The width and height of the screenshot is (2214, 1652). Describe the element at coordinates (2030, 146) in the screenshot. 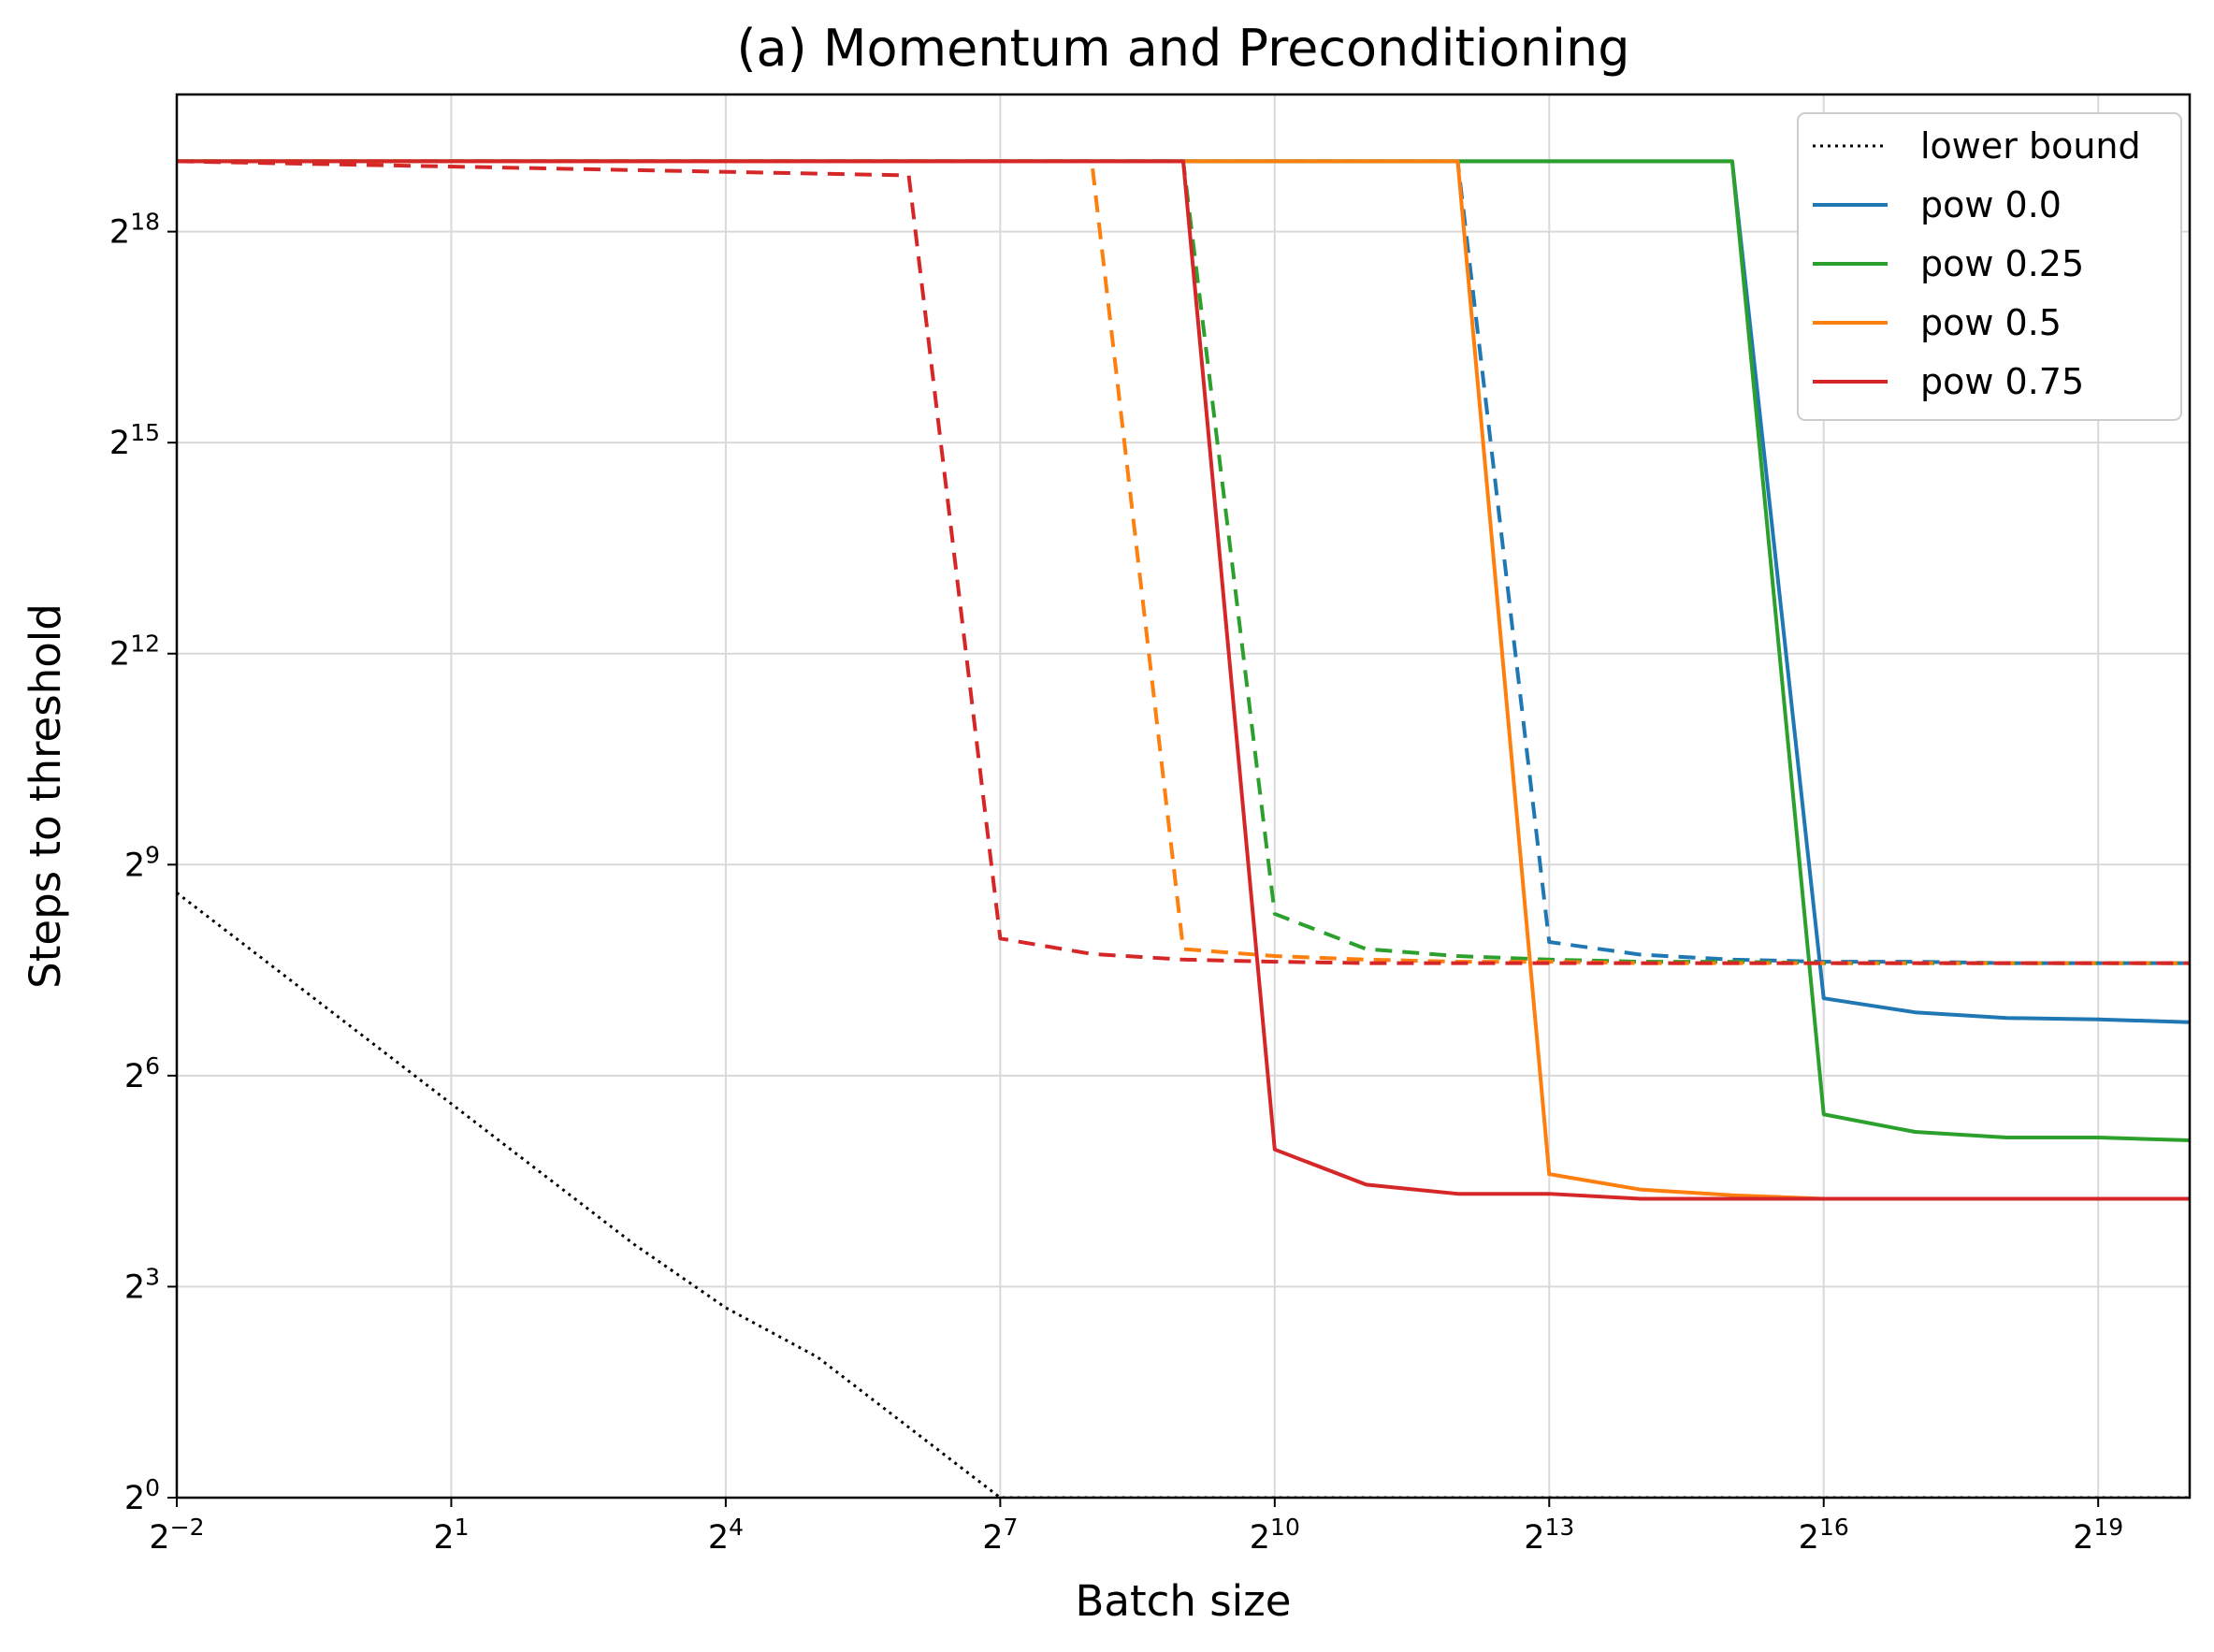

I see `legend-label-0: lower bound` at that location.